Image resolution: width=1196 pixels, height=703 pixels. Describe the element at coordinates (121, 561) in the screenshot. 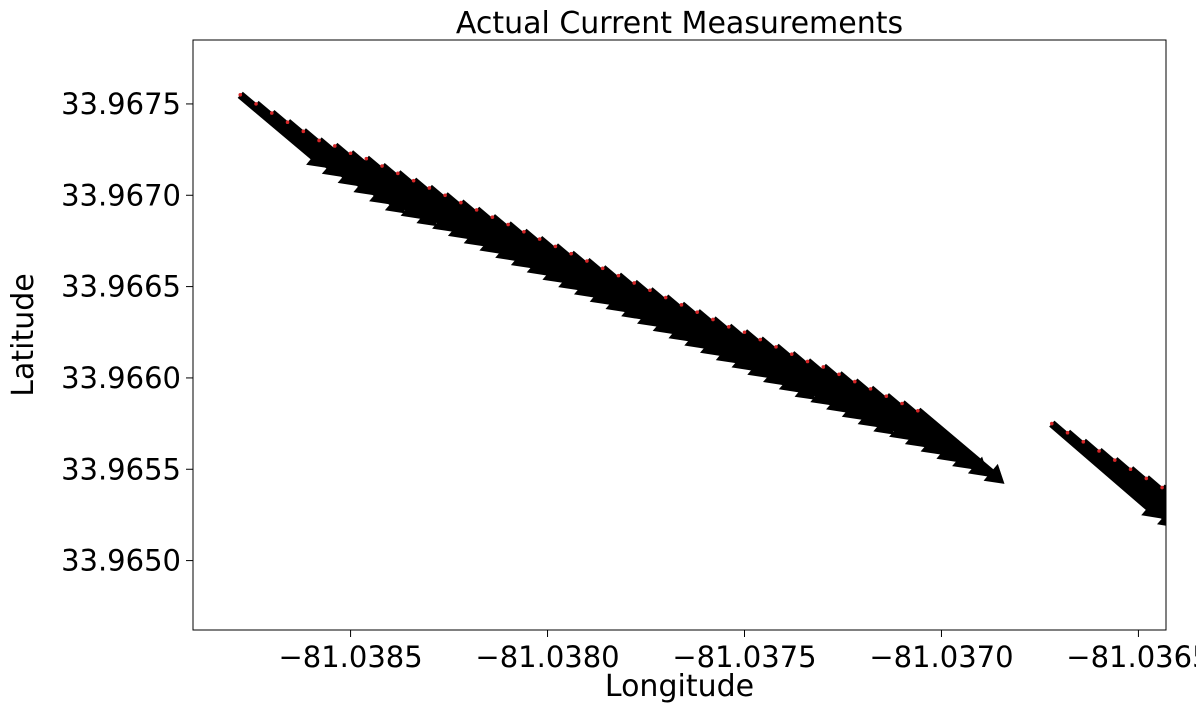

I see `y-tick-label: 33.9650` at that location.